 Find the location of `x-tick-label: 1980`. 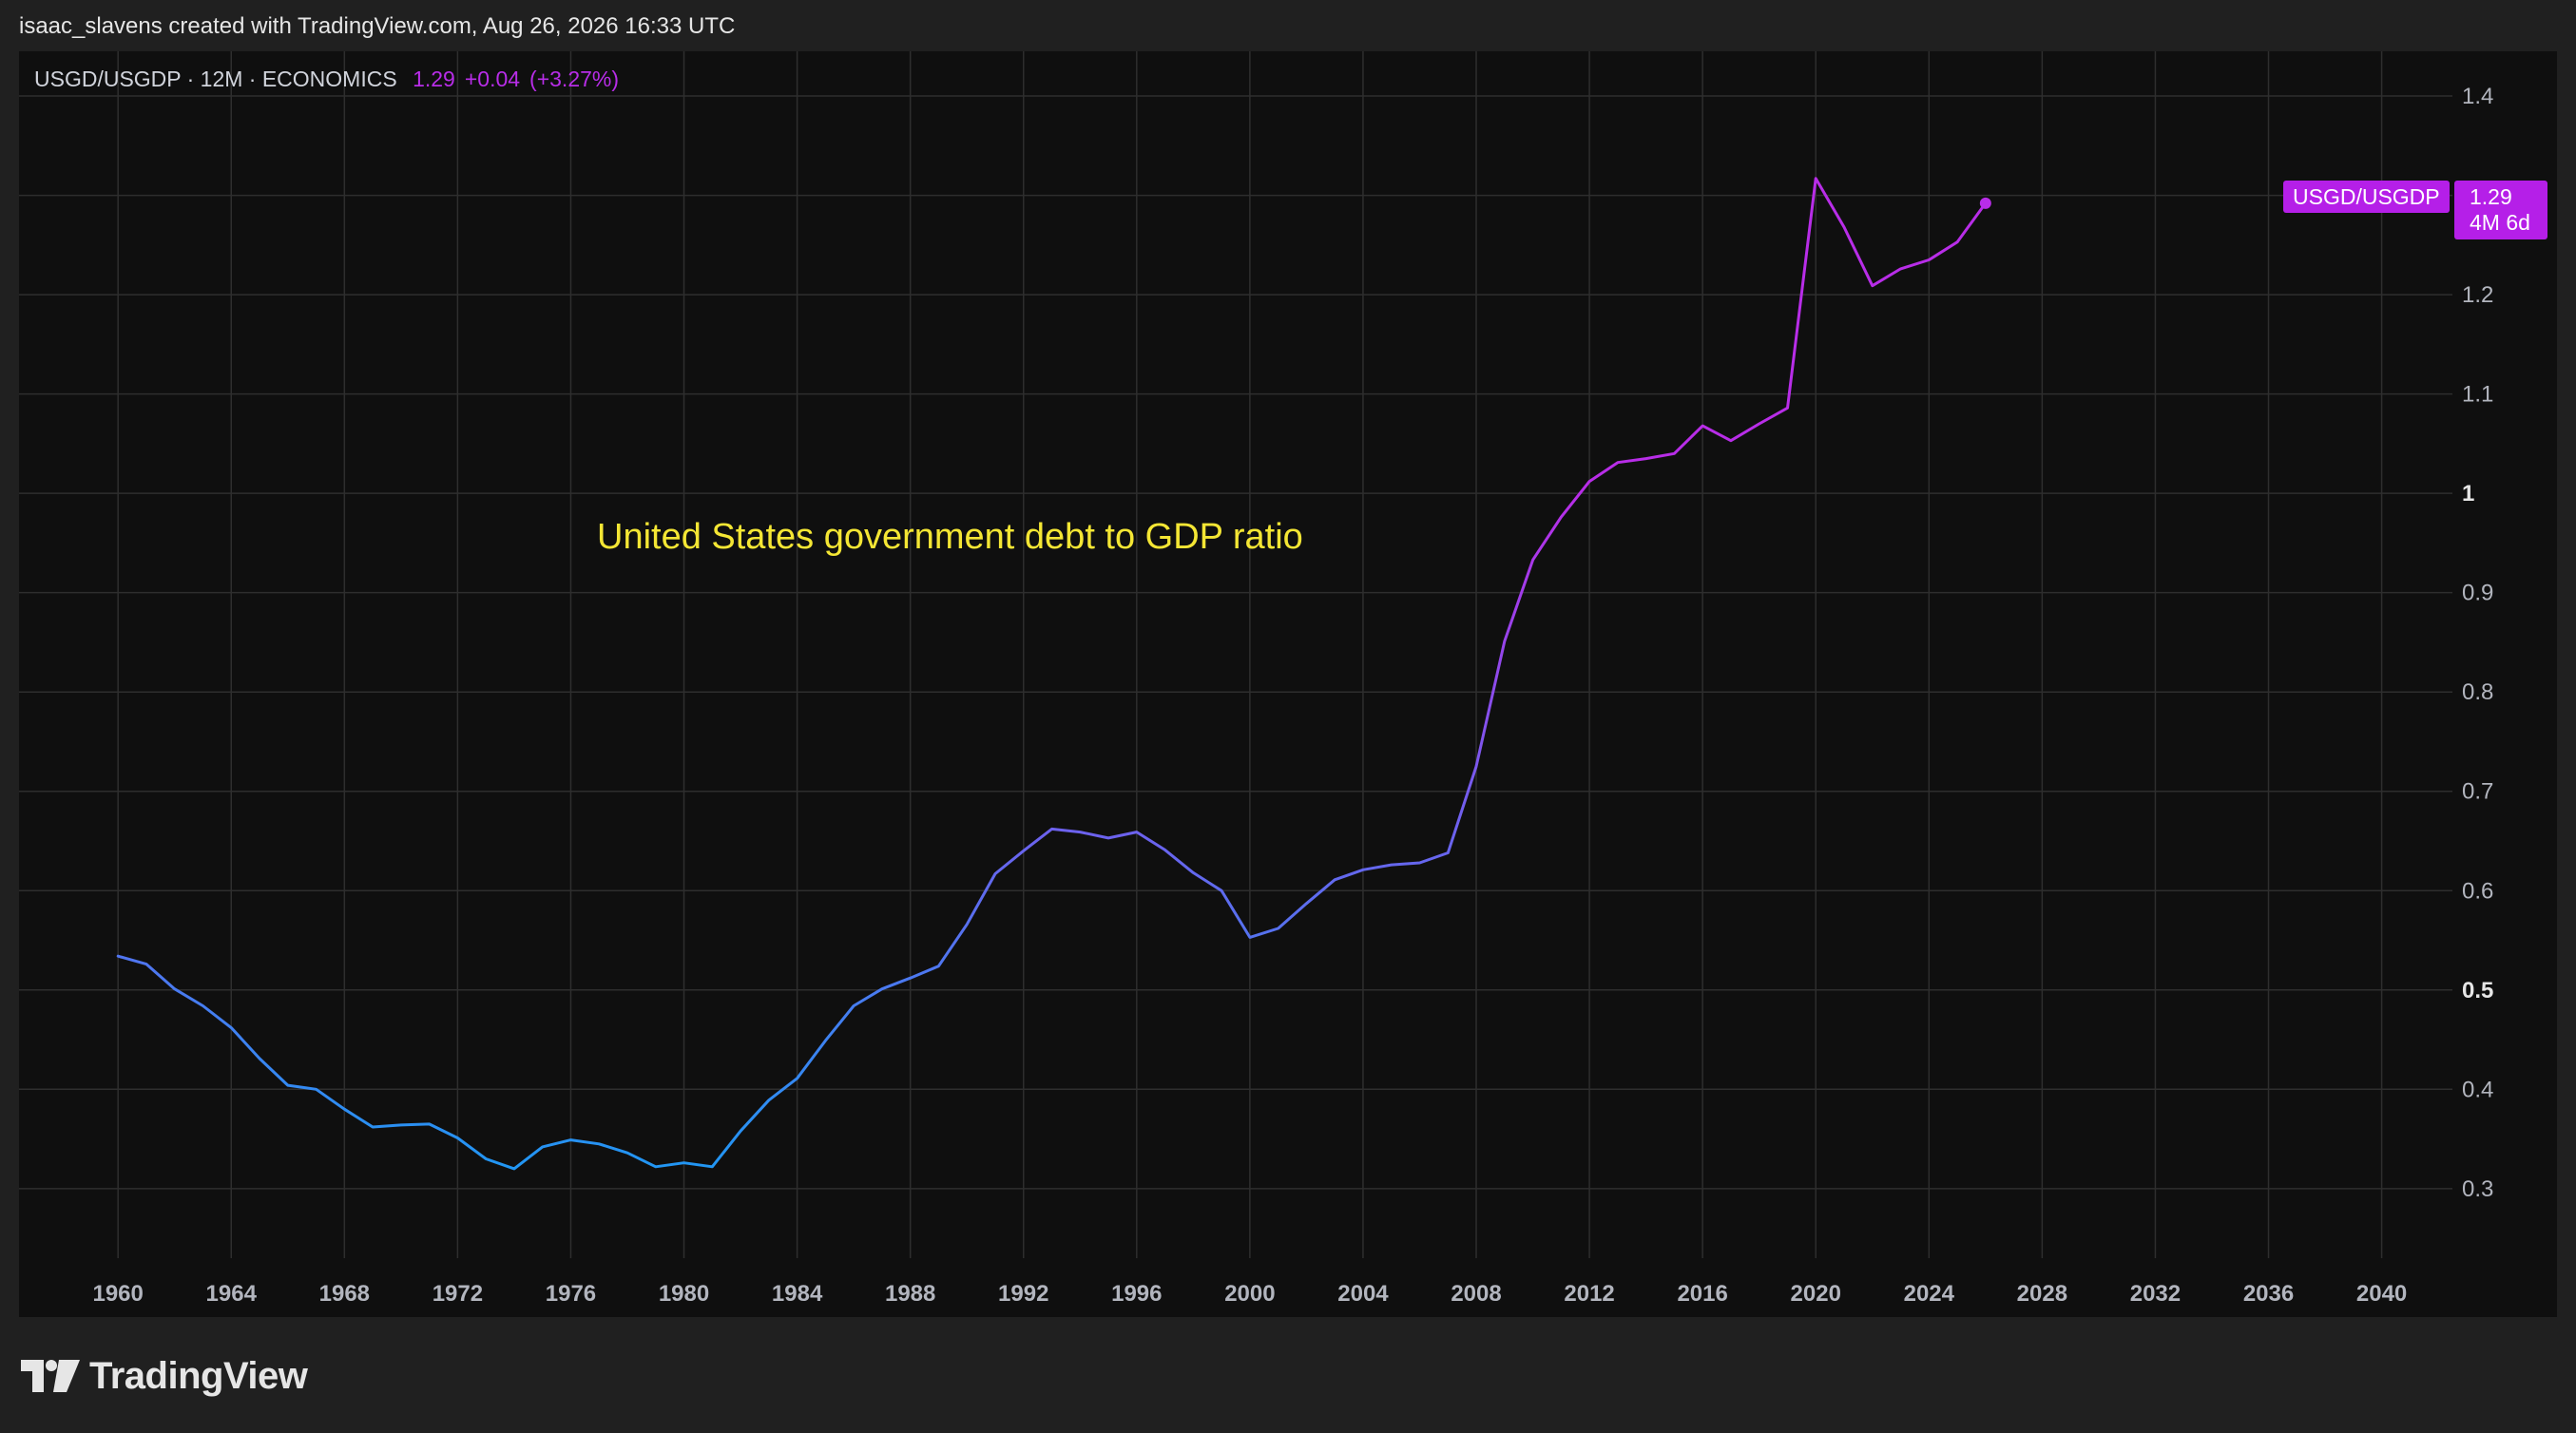

x-tick-label: 1980 is located at coordinates (684, 1294).